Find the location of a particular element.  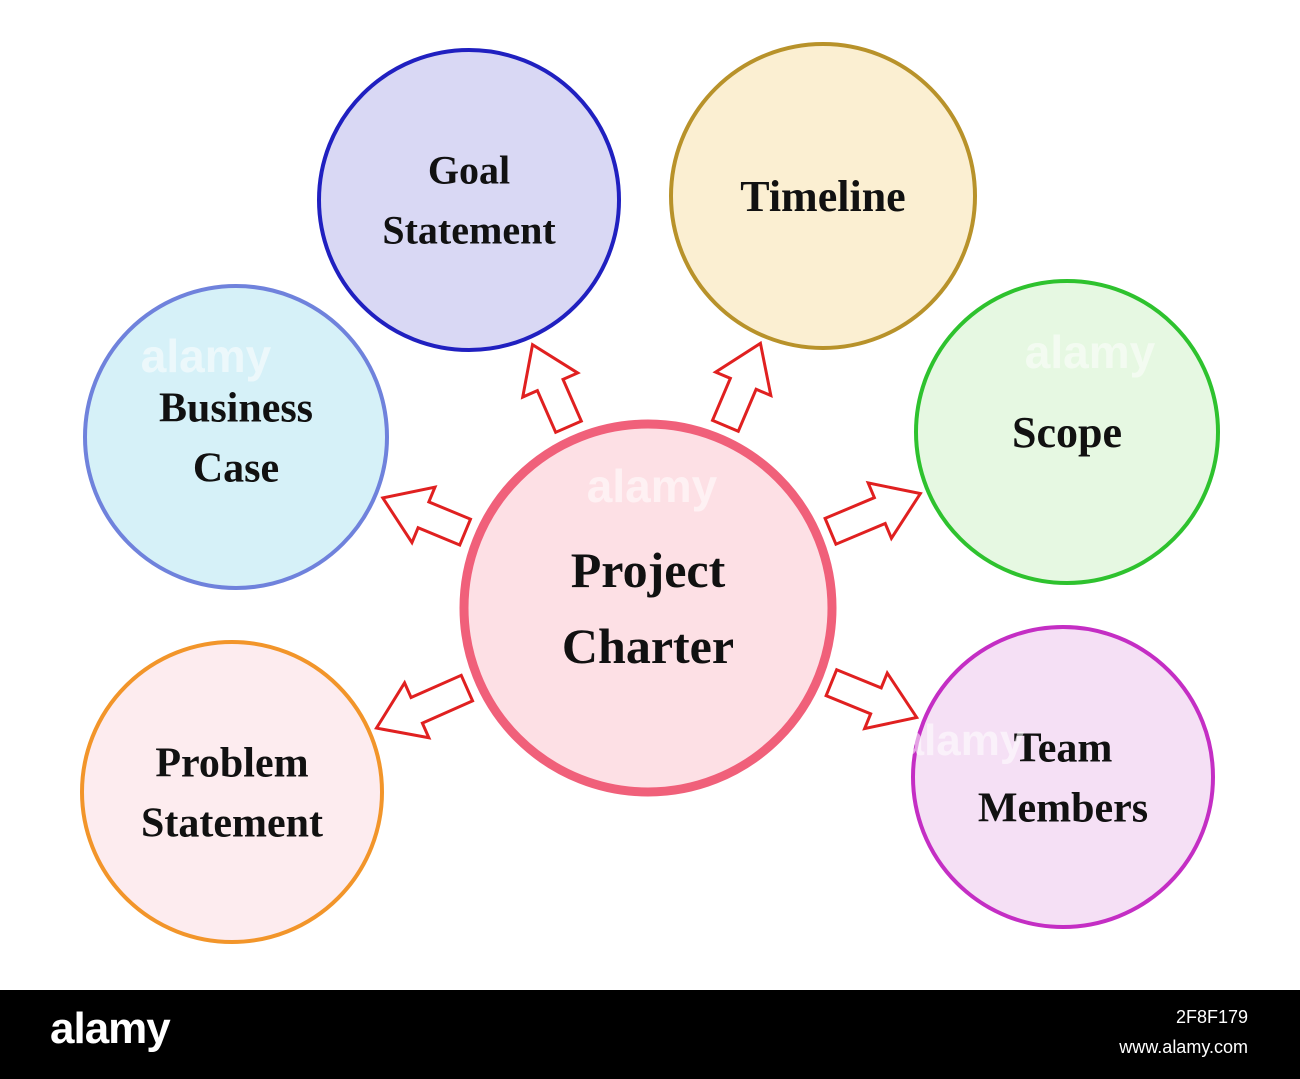

node-team-members: Team Members is located at coordinates (1063, 777).